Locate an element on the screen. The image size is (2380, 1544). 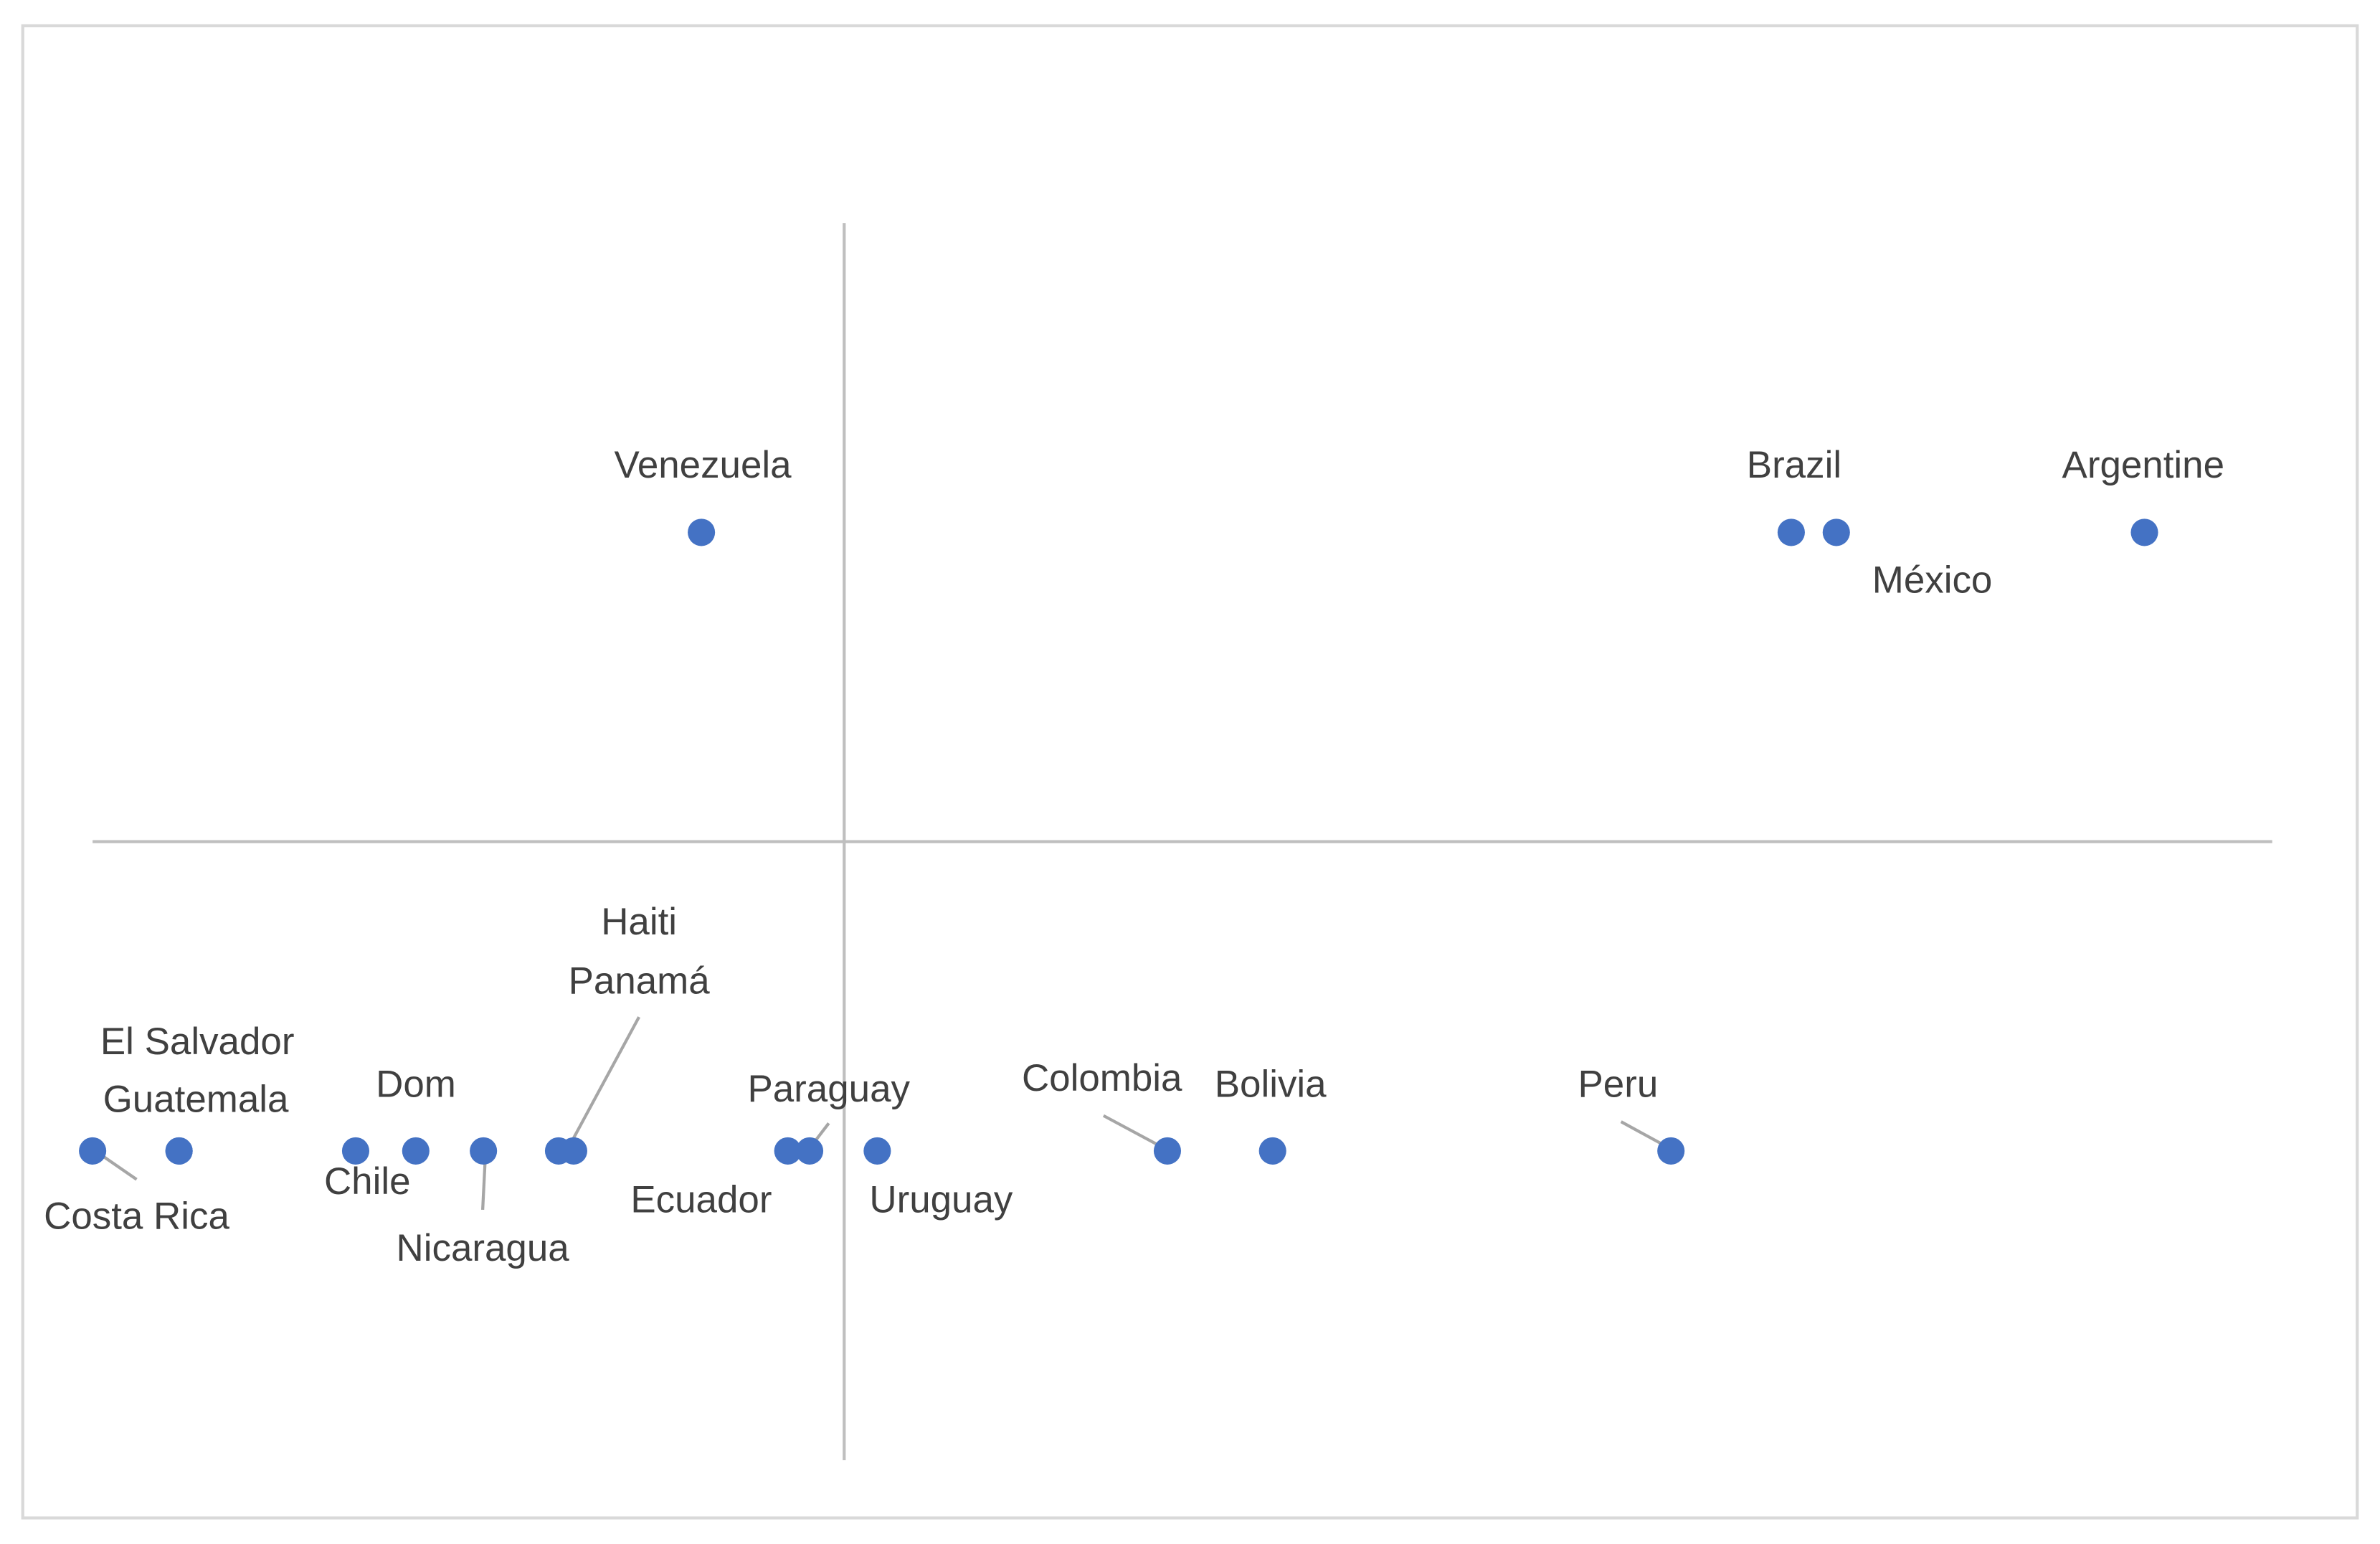
data-label: Costa Rica is located at coordinates (136, 1216).